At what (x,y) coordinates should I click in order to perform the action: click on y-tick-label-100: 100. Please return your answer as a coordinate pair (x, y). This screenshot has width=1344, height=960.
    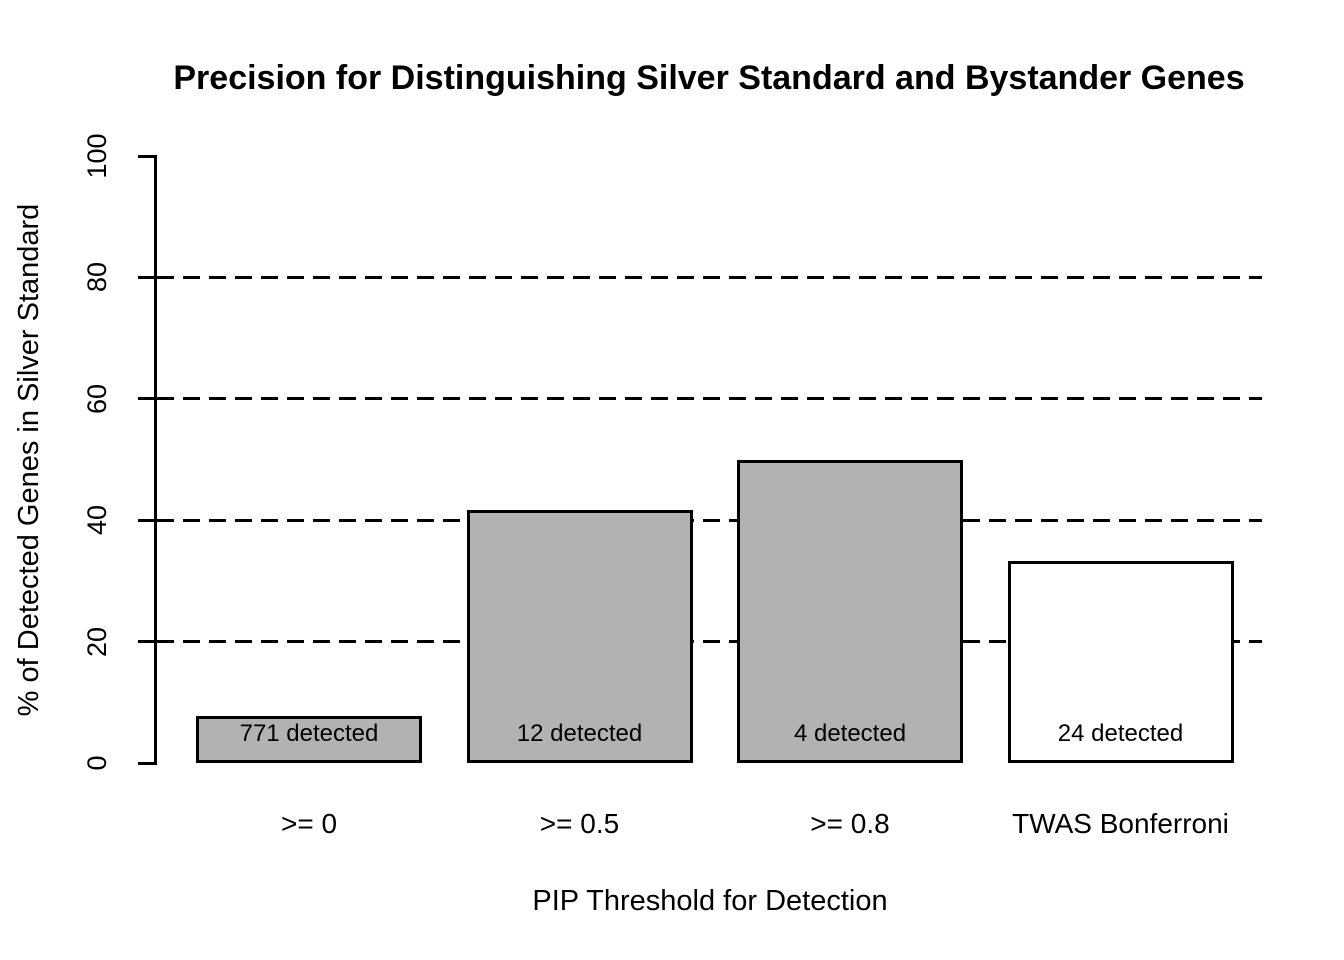
    Looking at the image, I should click on (97, 156).